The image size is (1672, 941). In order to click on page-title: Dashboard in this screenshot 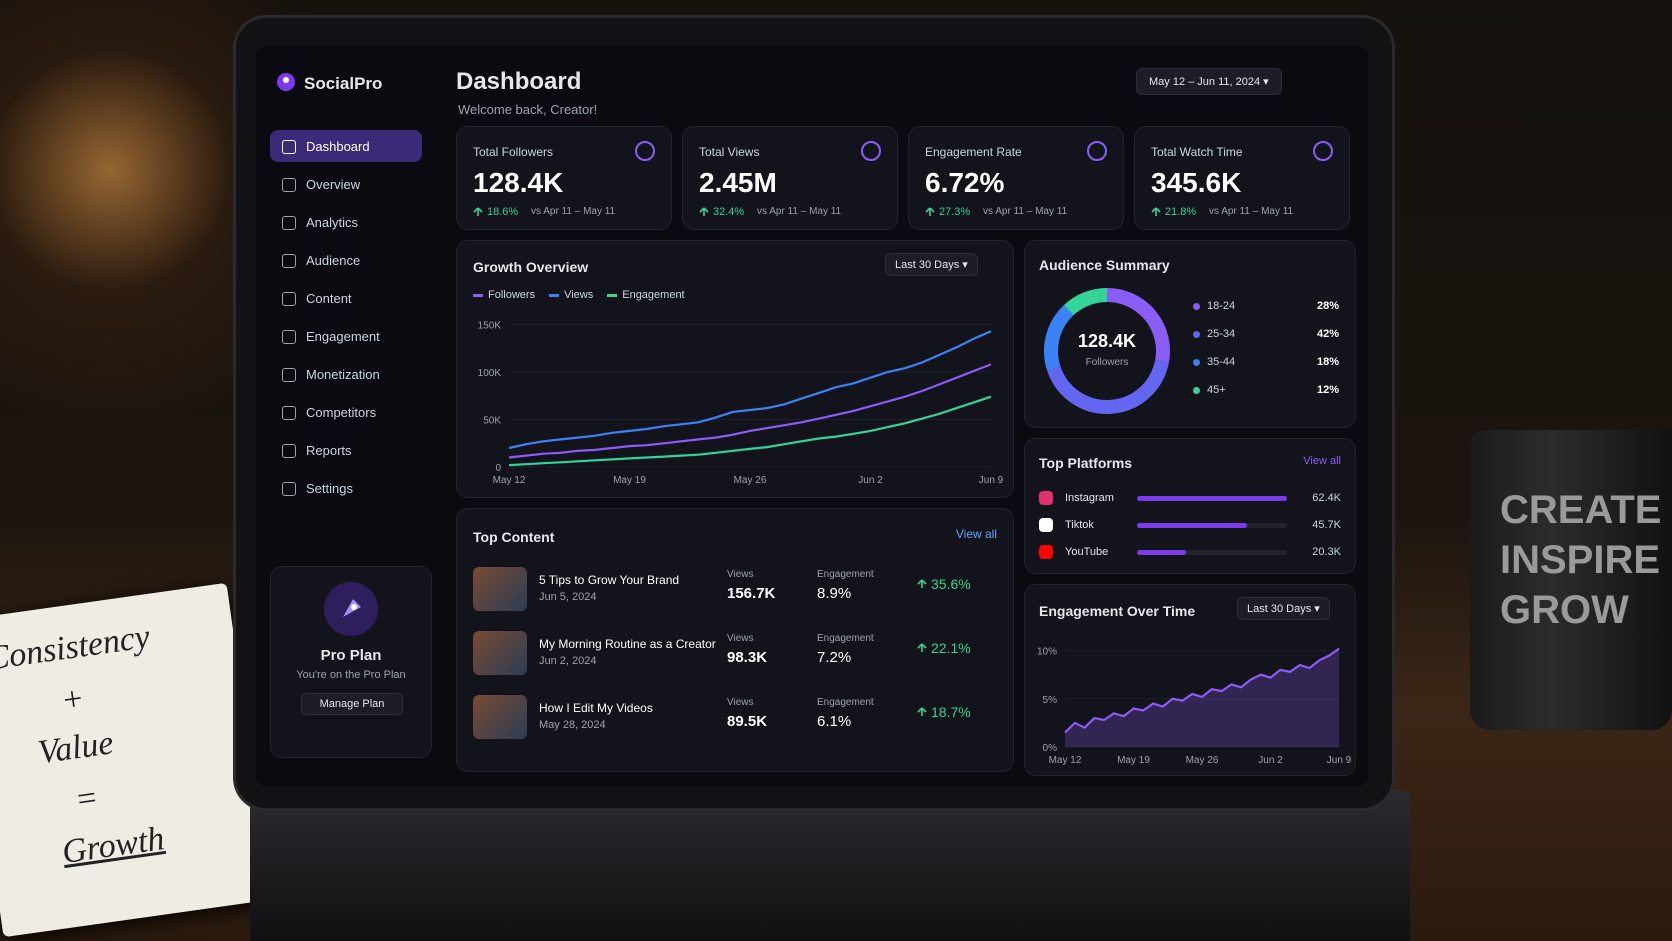, I will do `click(519, 81)`.